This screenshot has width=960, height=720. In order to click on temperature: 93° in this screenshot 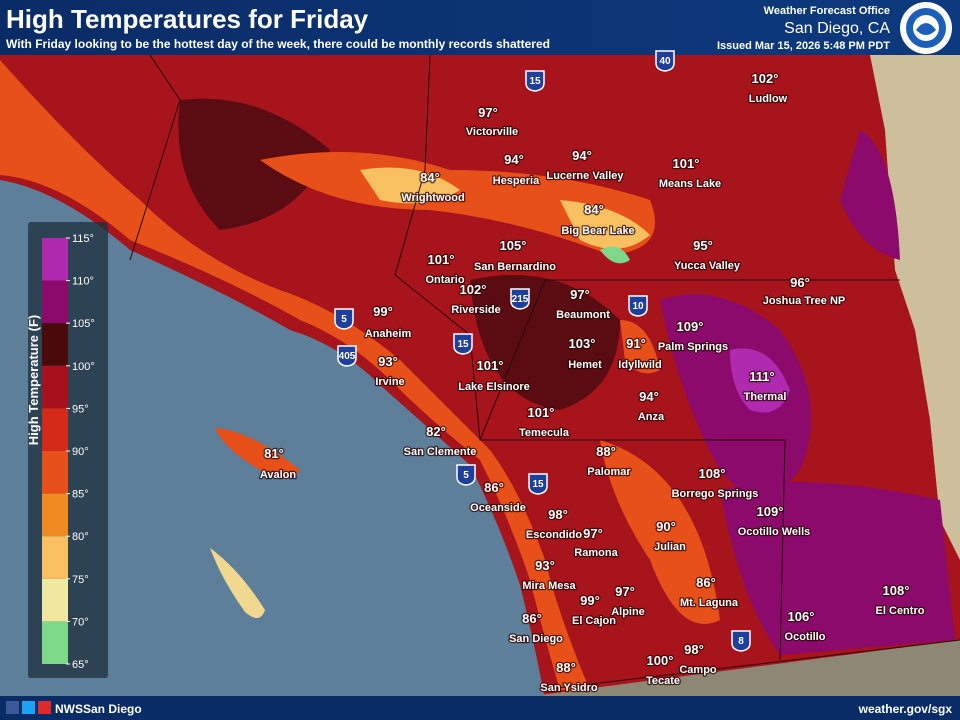, I will do `click(388, 361)`.